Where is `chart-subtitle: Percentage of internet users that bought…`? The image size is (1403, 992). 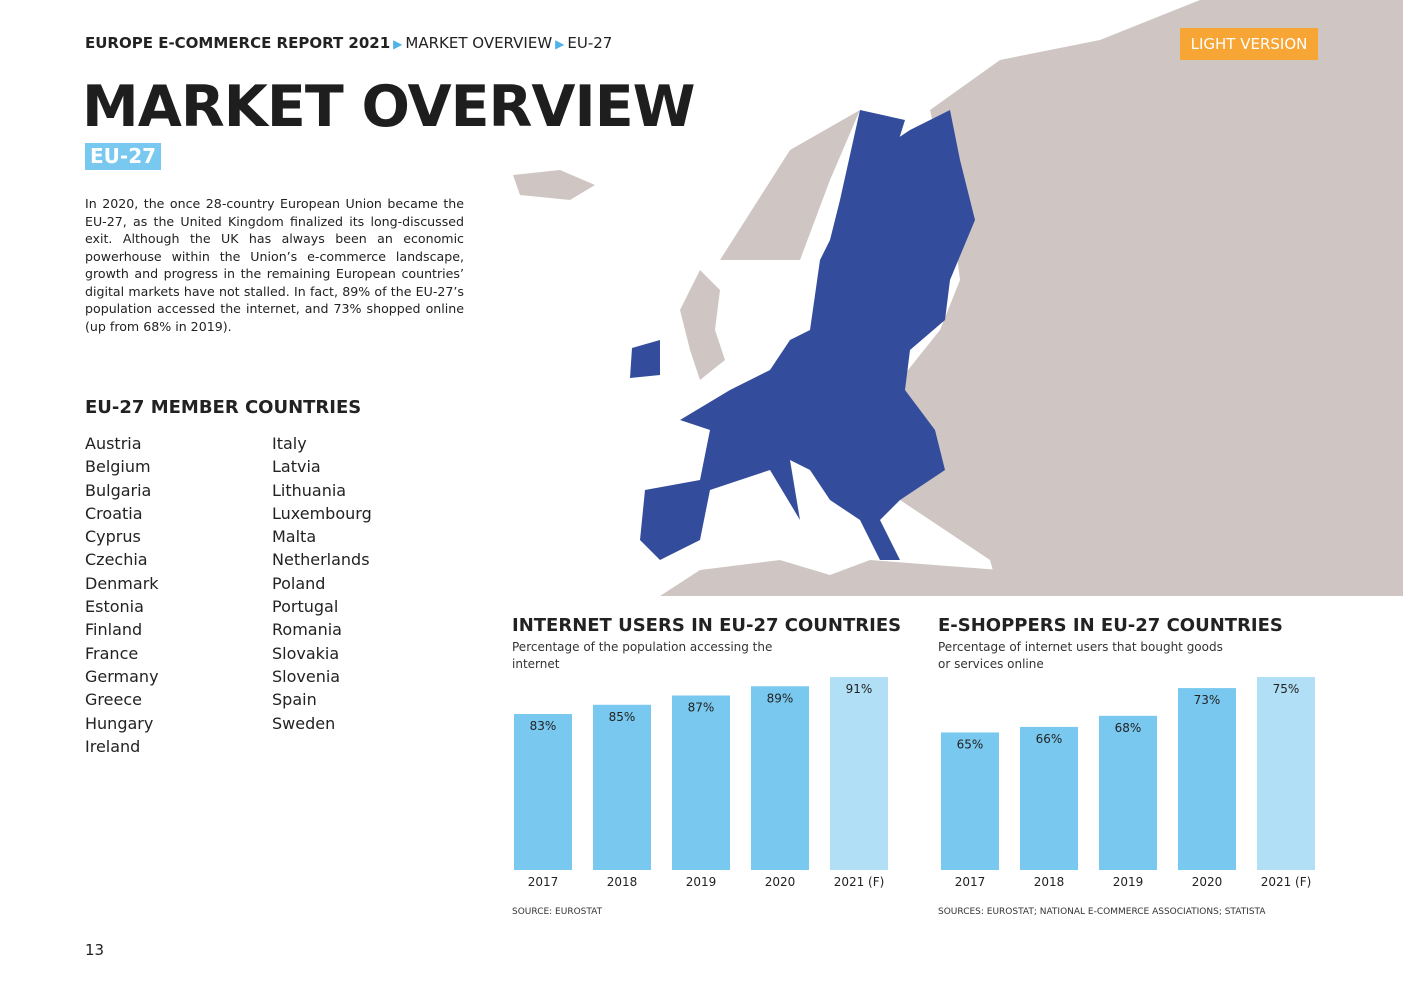 chart-subtitle: Percentage of internet users that bought… is located at coordinates (1080, 655).